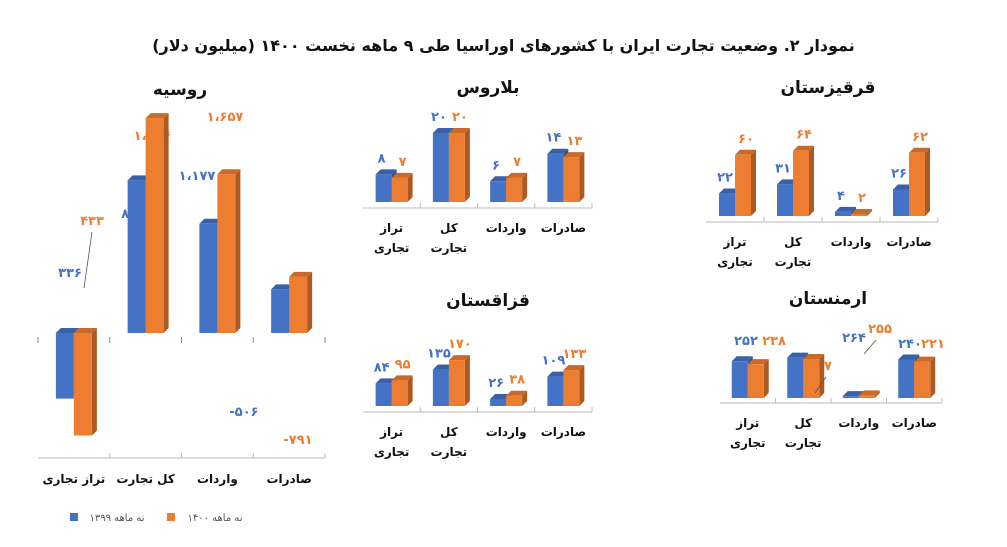  Describe the element at coordinates (460, 117) in the screenshot. I see `data-label: ۲۰` at that location.